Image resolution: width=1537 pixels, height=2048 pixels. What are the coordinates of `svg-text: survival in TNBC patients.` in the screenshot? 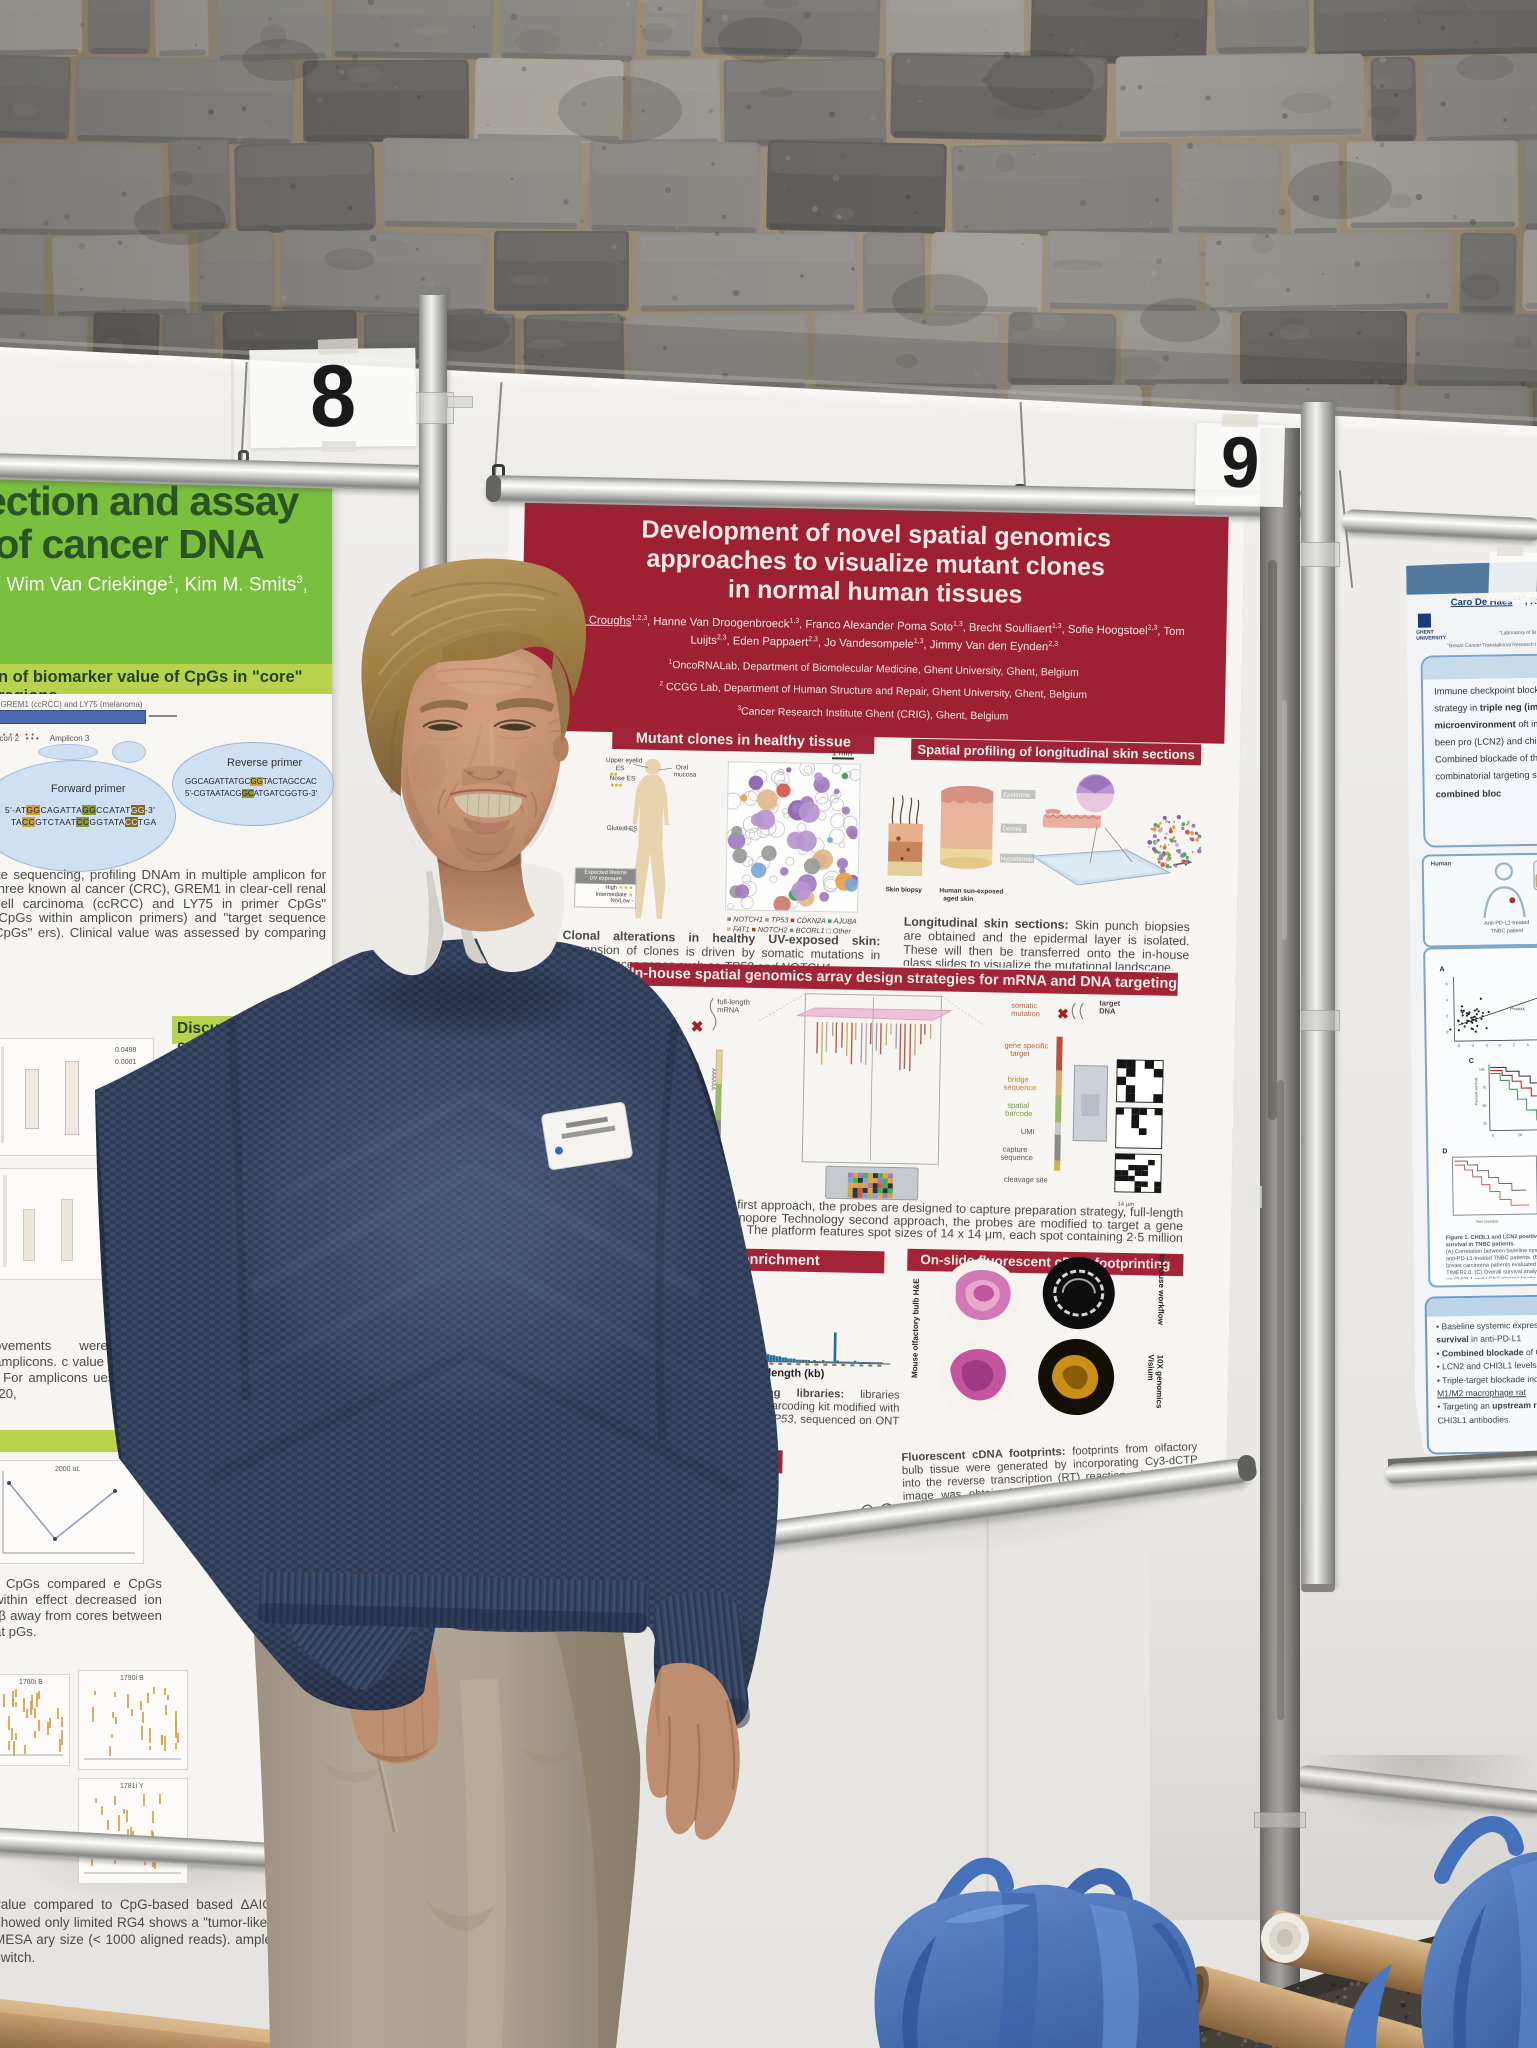 It's located at (1481, 1244).